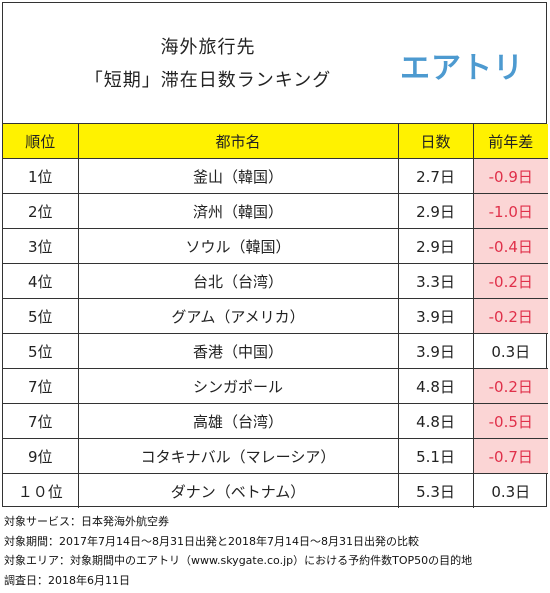 This screenshot has height=593, width=550. What do you see at coordinates (435, 456) in the screenshot?
I see `days-cell: 5.1日` at bounding box center [435, 456].